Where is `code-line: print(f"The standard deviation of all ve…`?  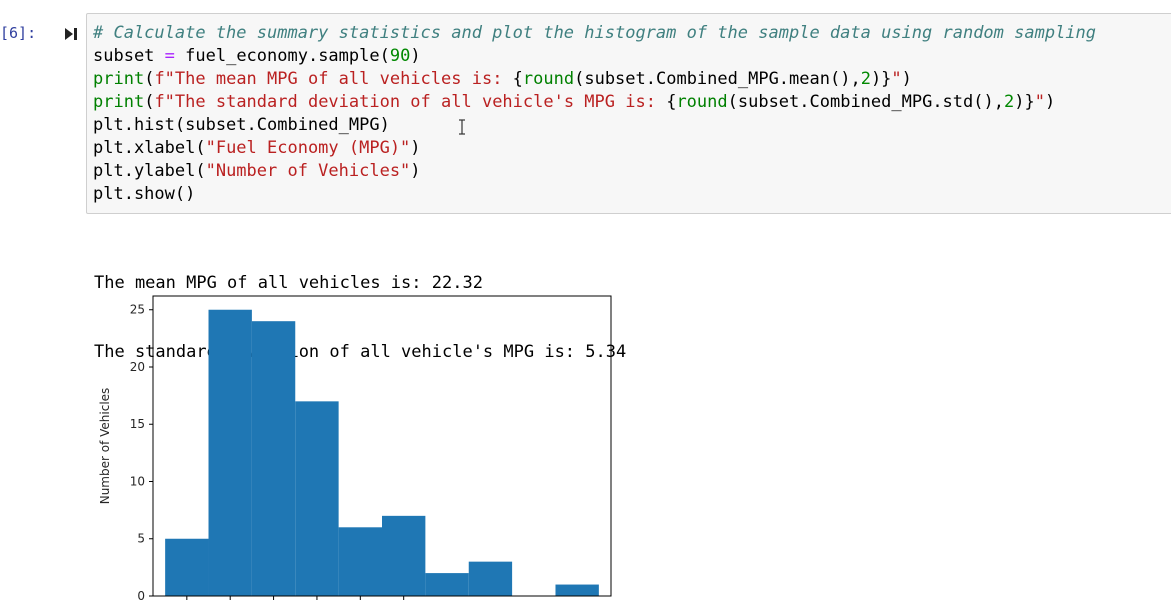 code-line: print(f"The standard deviation of all ve… is located at coordinates (594, 102).